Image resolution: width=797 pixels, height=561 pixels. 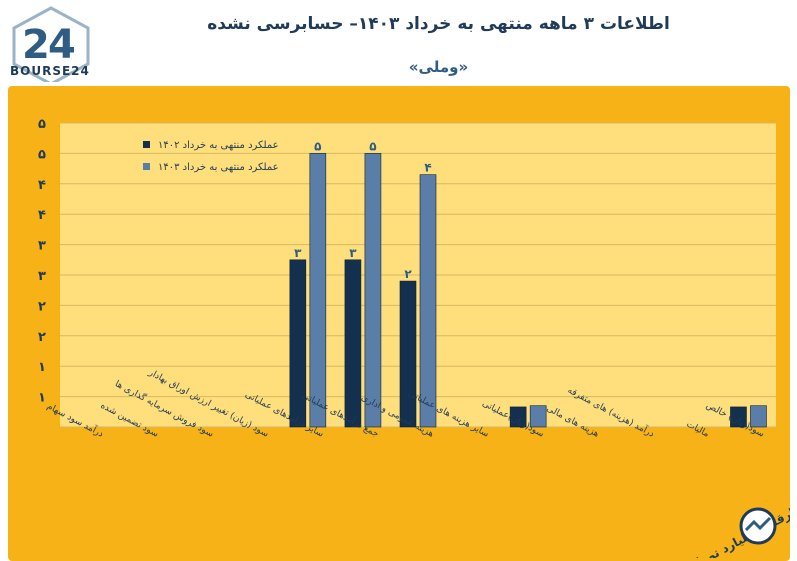 What do you see at coordinates (218, 145) in the screenshot?
I see `legend-label-1402: عملکرد منتهی به خرداد ۱۴۰۲` at bounding box center [218, 145].